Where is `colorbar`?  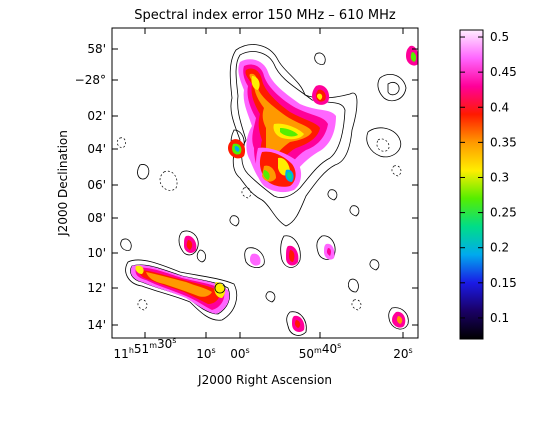
colorbar is located at coordinates (471, 184).